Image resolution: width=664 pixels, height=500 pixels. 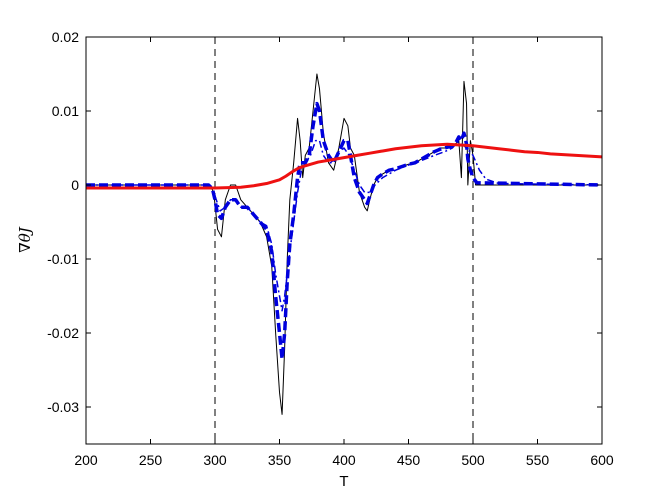 I want to click on y-tick-label: -0.01, so click(x=63, y=259).